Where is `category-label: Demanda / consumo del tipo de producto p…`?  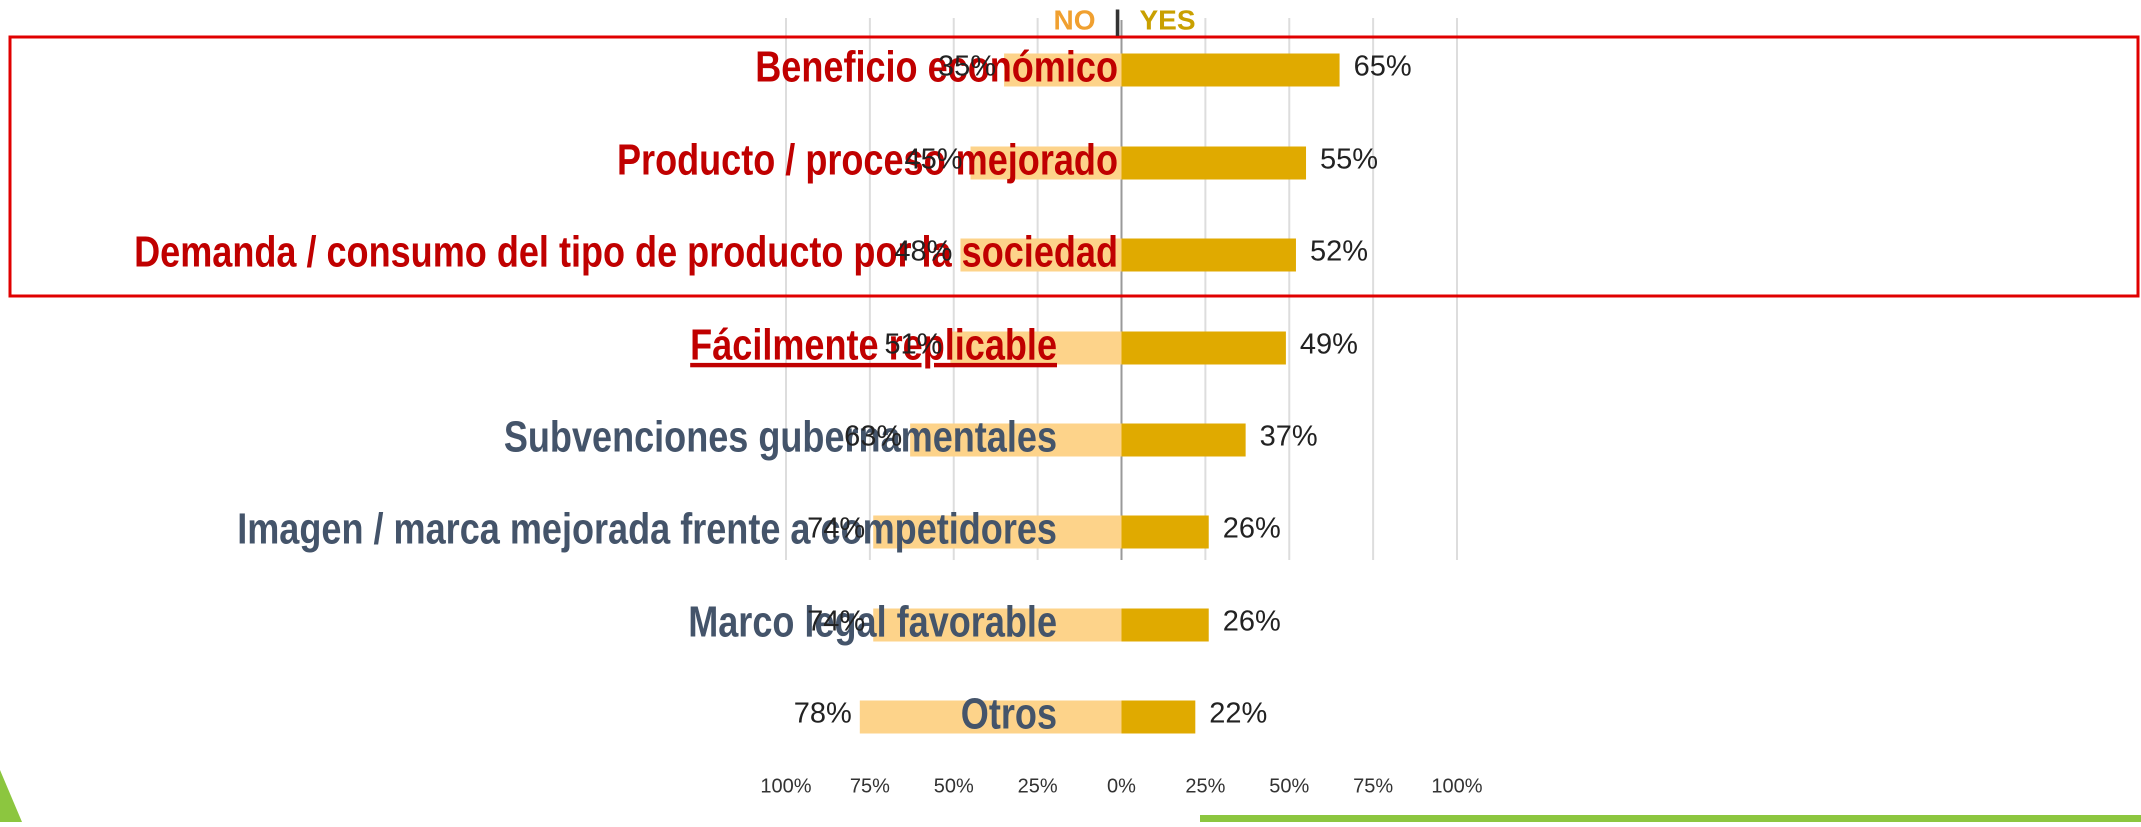 category-label: Demanda / consumo del tipo de producto p… is located at coordinates (626, 251).